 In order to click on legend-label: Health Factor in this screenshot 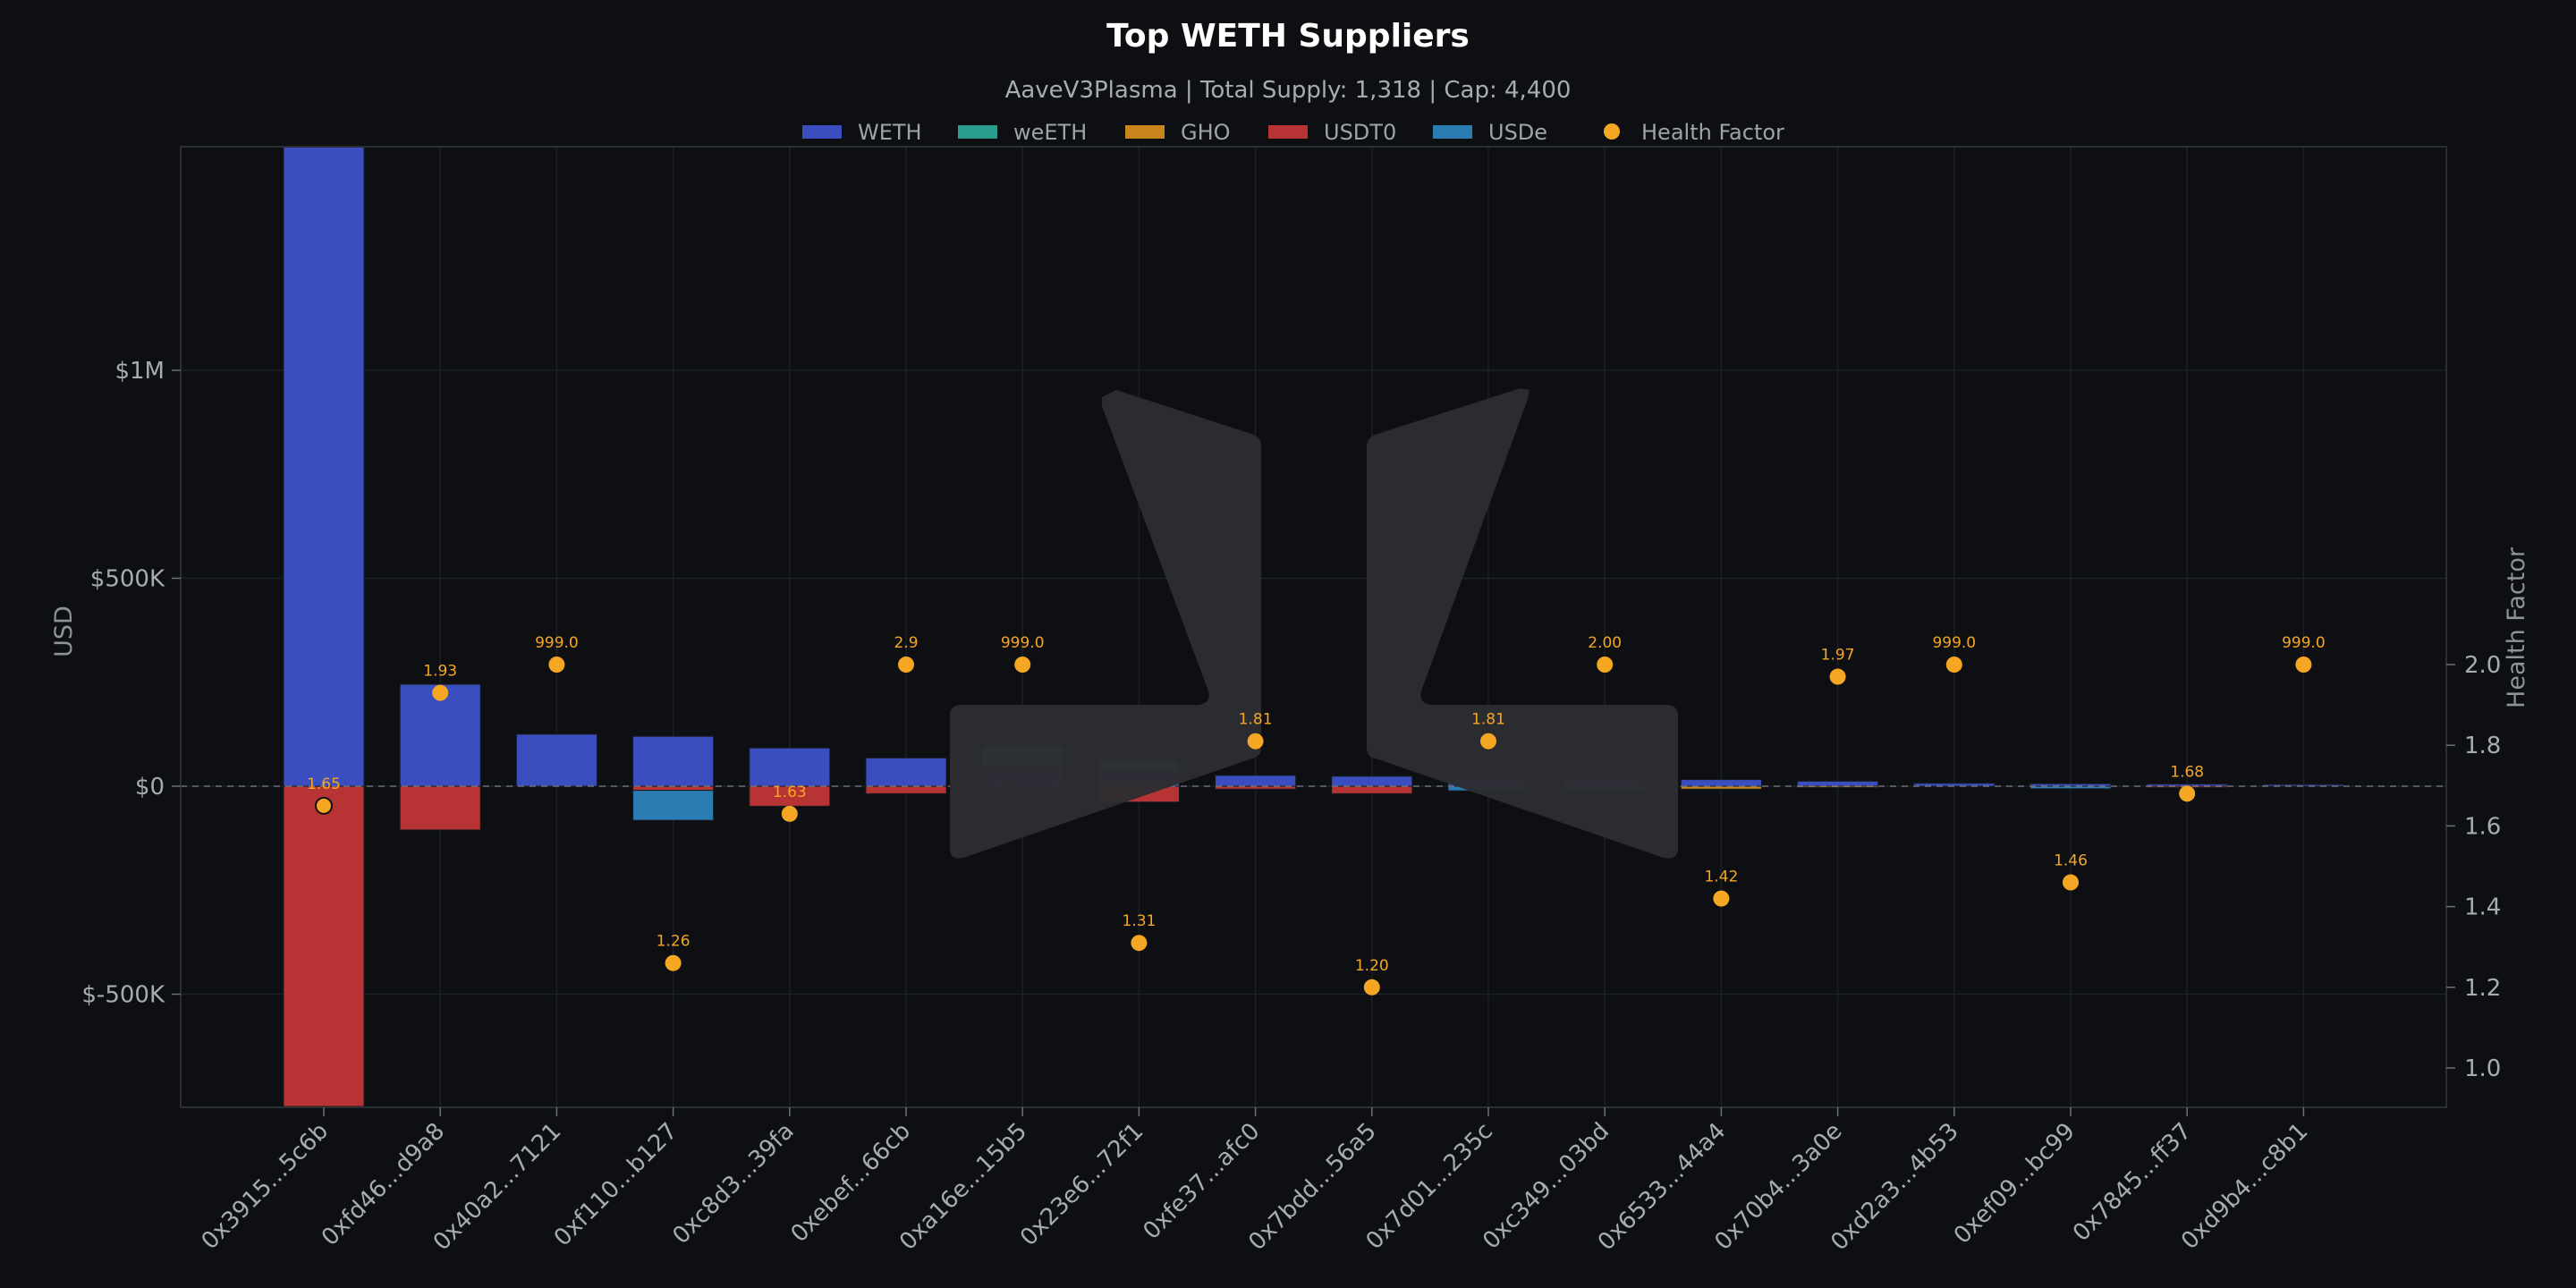, I will do `click(1712, 132)`.